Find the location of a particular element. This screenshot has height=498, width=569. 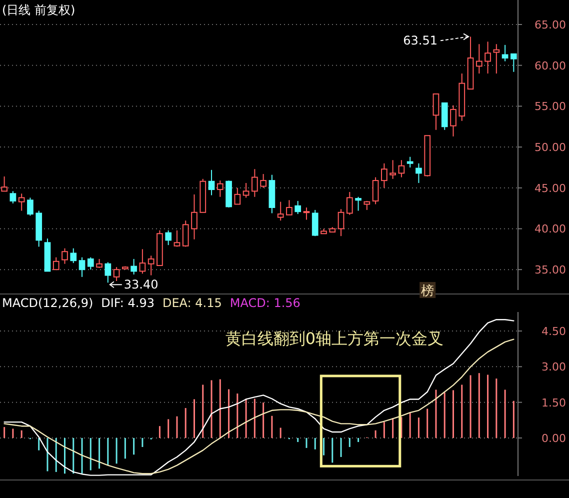

annotation: 榜 is located at coordinates (427, 291).